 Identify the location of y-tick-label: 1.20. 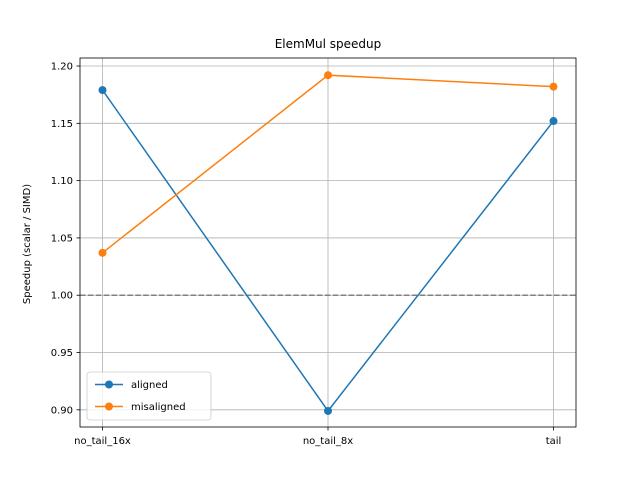
(62, 67).